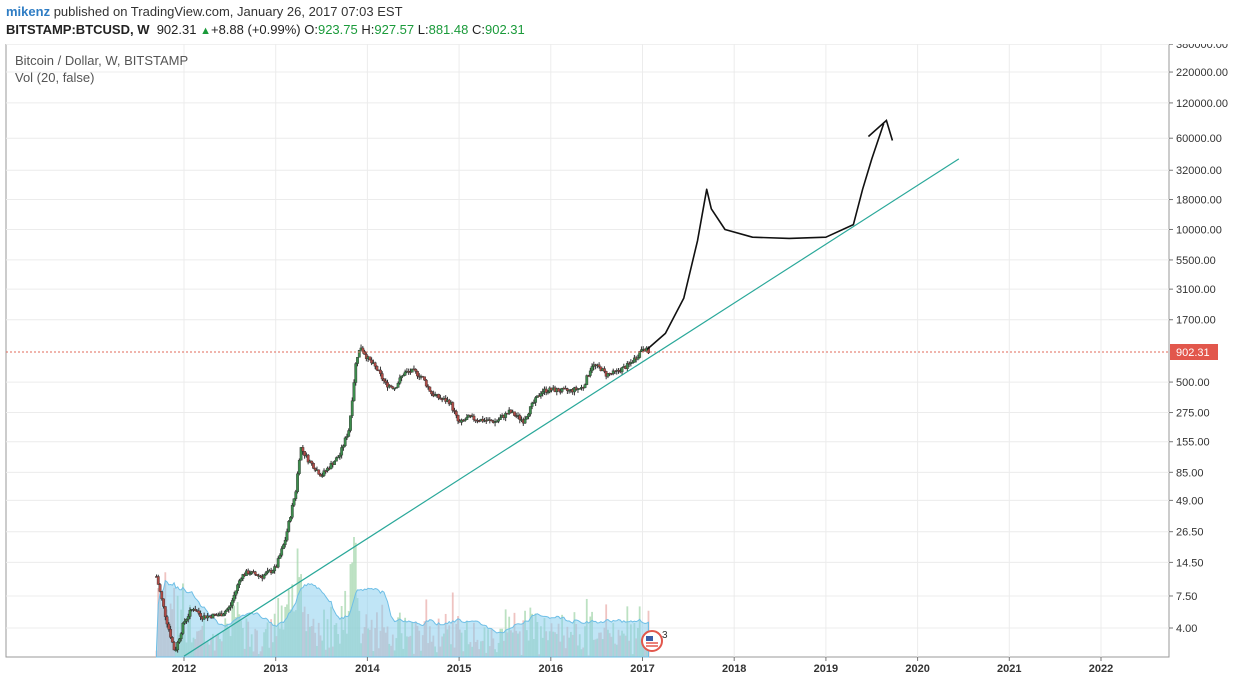  Describe the element at coordinates (649, 638) in the screenshot. I see `flag-canton` at that location.